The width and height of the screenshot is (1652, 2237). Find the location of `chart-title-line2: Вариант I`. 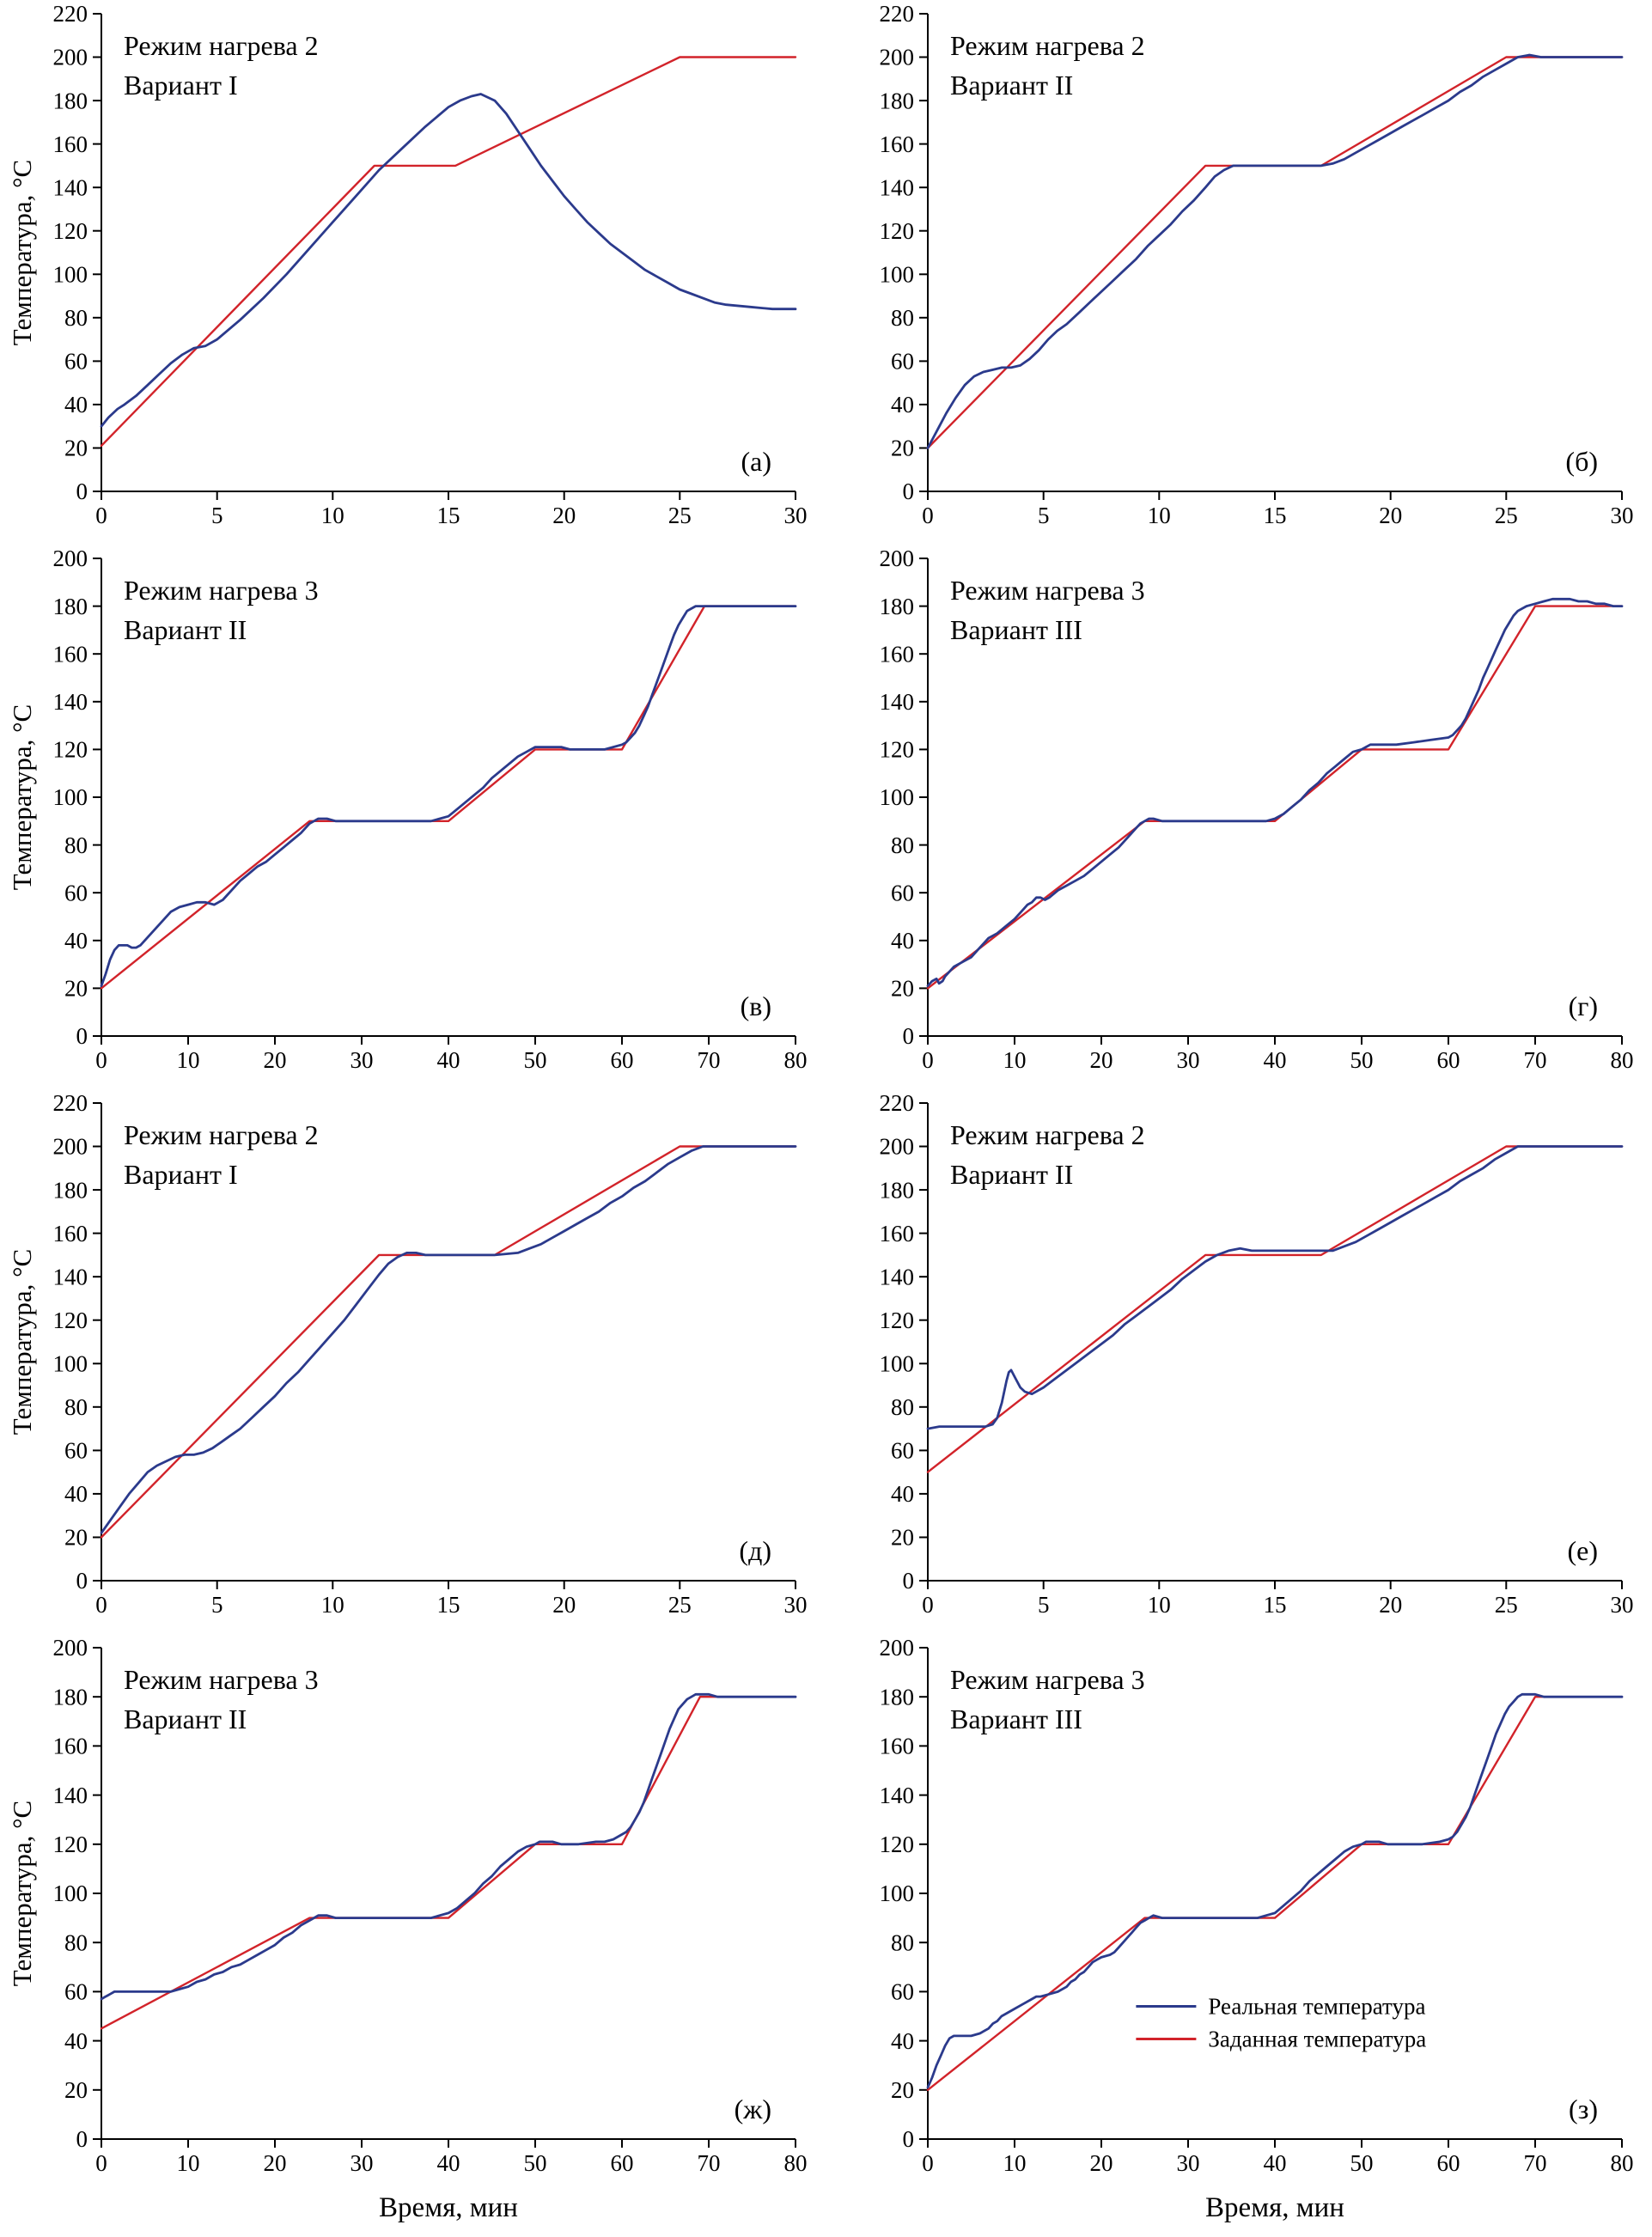

chart-title-line2: Вариант I is located at coordinates (181, 85).